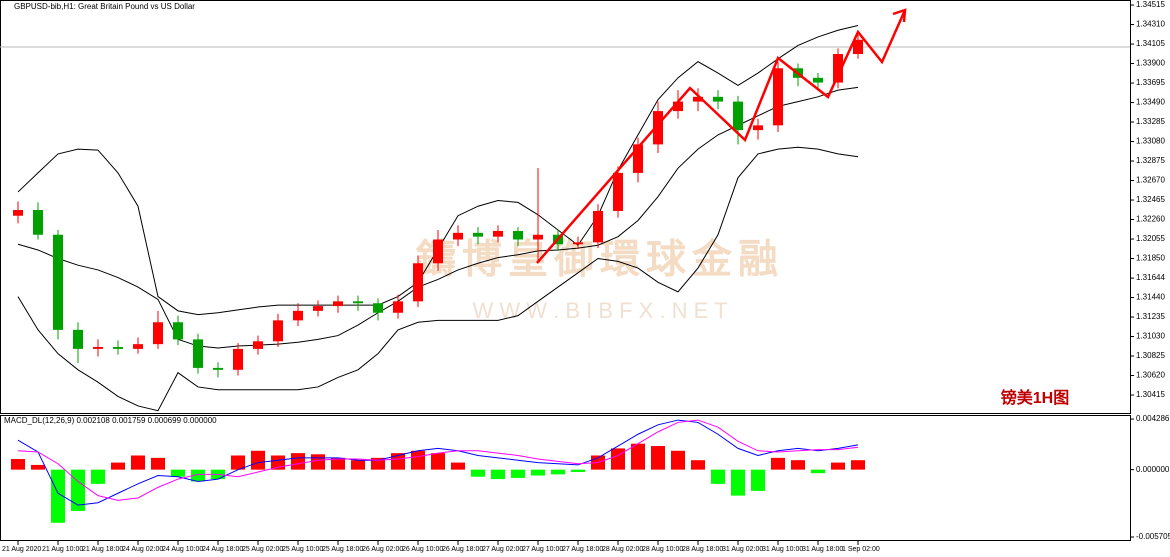  I want to click on x-tick-label: 25 Aug 02:00, so click(262, 549).